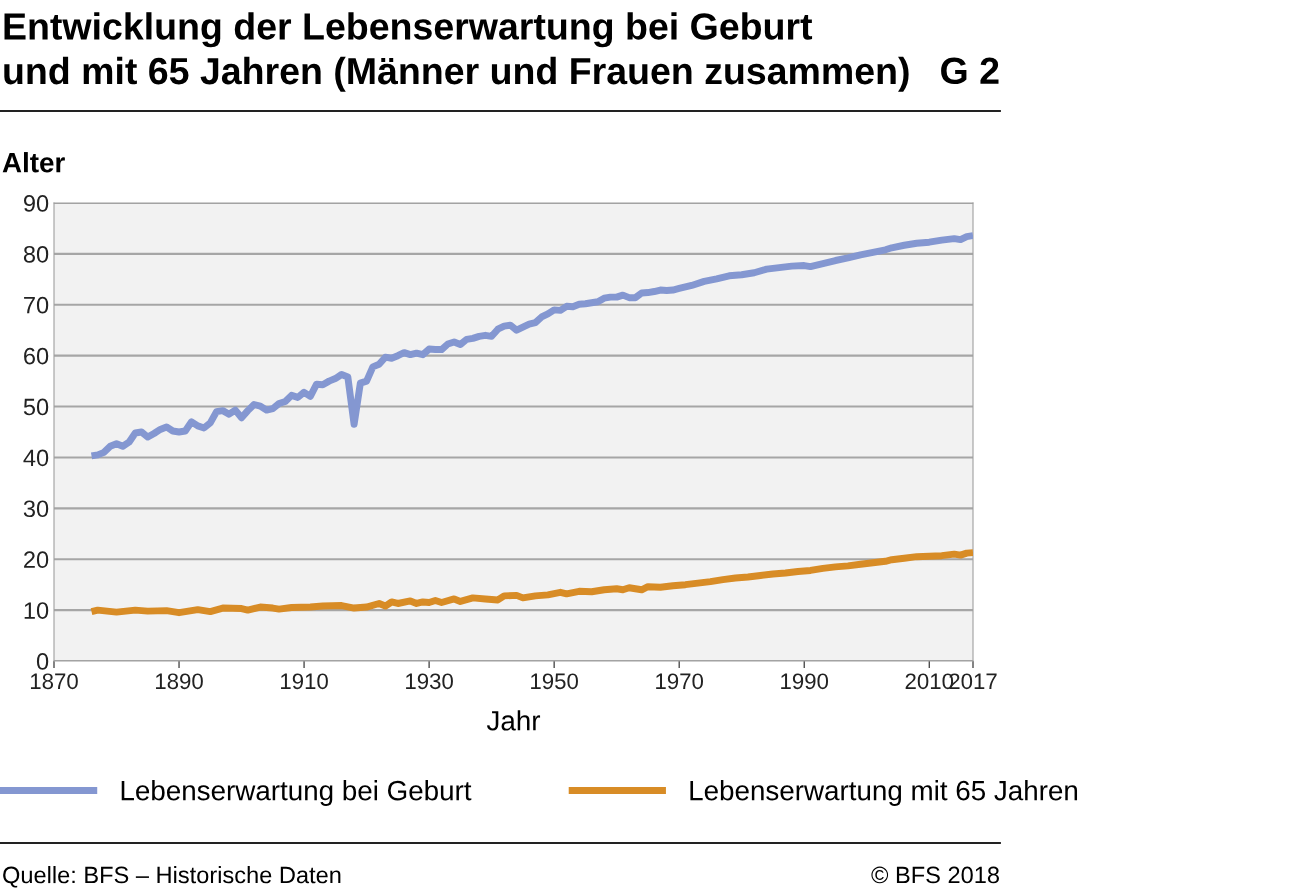  I want to click on text: © BFS 2018, so click(935, 875).